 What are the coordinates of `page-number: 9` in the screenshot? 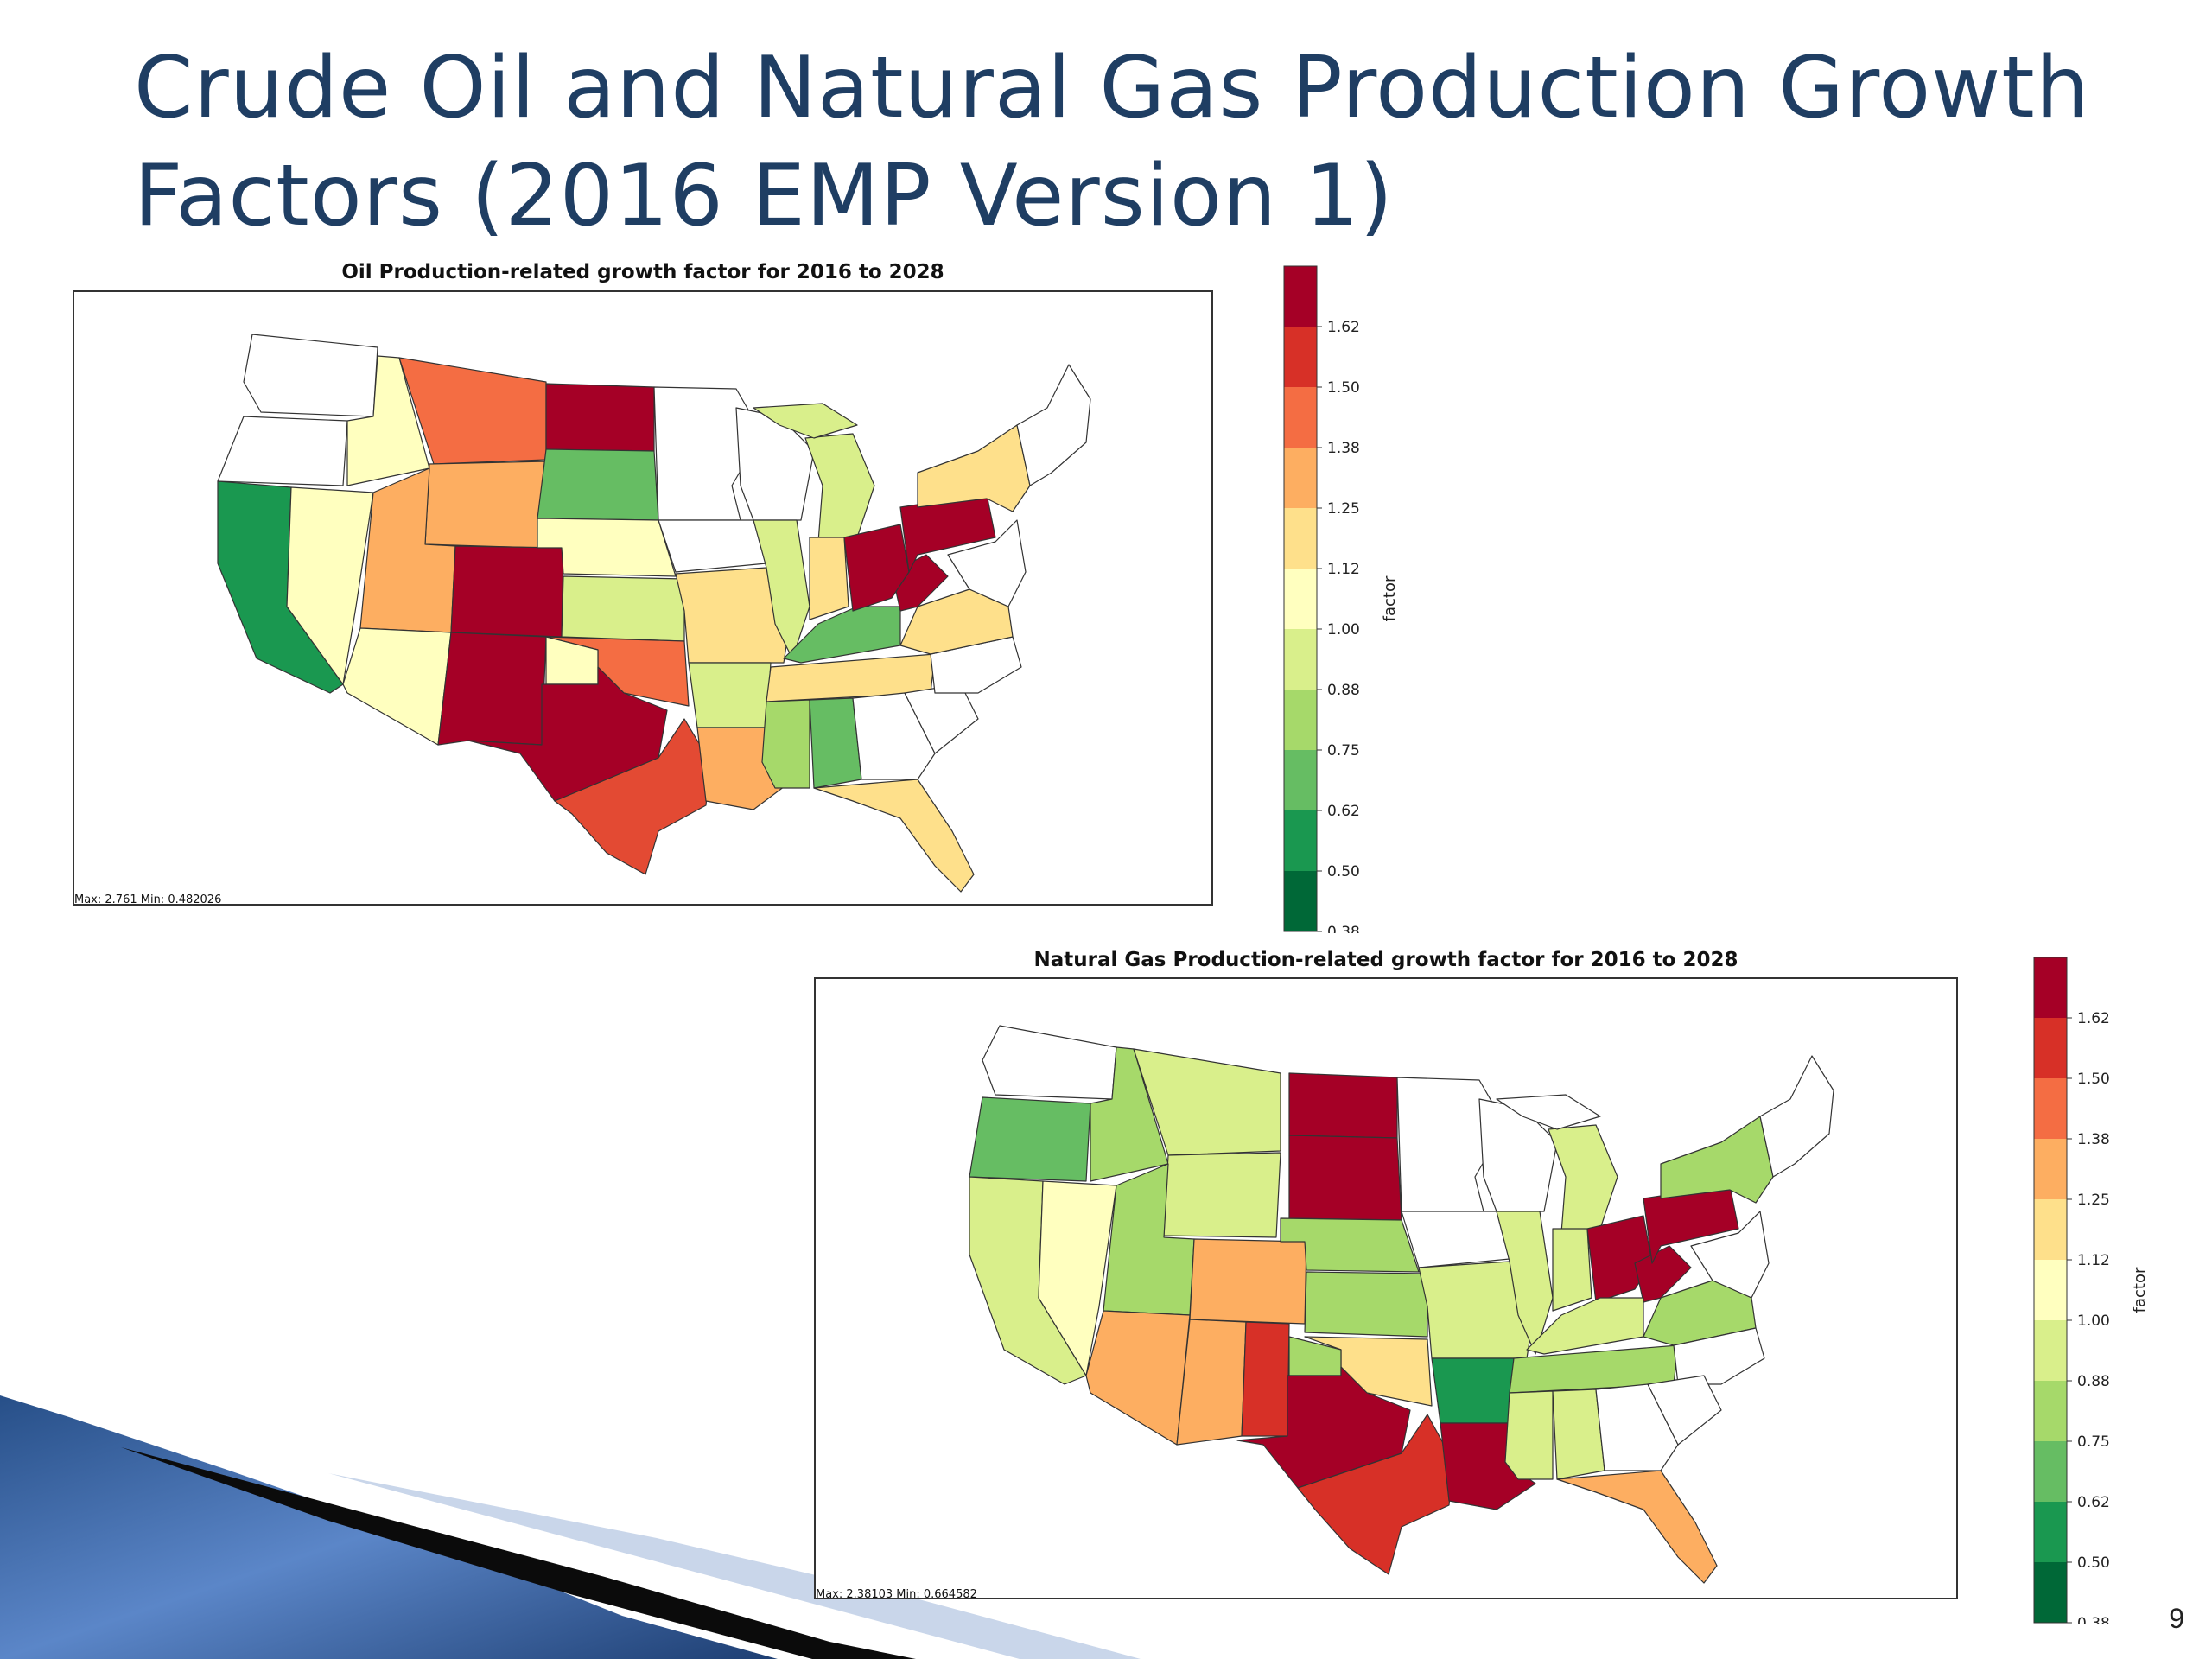 It's located at (2176, 1618).